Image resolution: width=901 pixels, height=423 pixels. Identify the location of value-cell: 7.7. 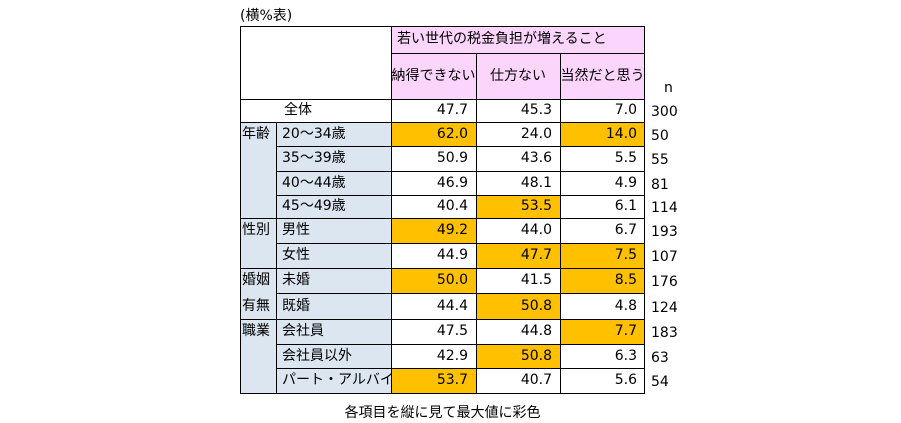
(602, 331).